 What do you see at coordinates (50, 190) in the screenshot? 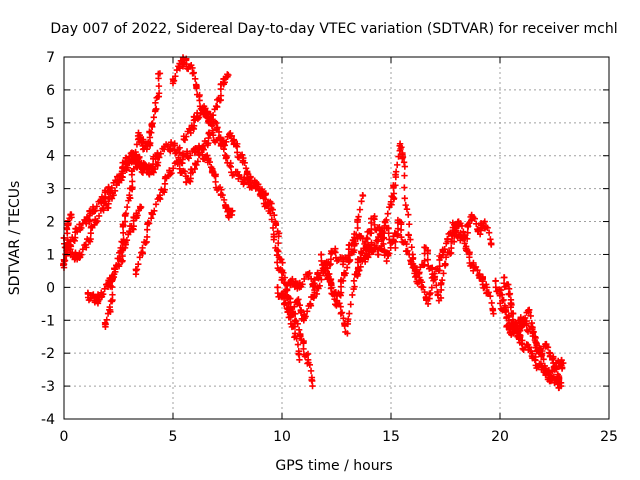
I see `y-tick-label: 3` at bounding box center [50, 190].